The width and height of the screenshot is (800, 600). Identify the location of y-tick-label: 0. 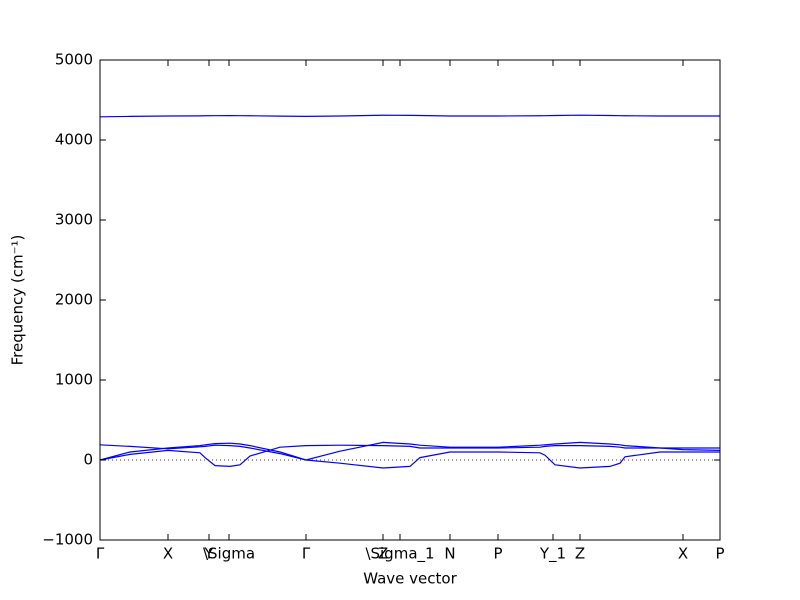
(88, 460).